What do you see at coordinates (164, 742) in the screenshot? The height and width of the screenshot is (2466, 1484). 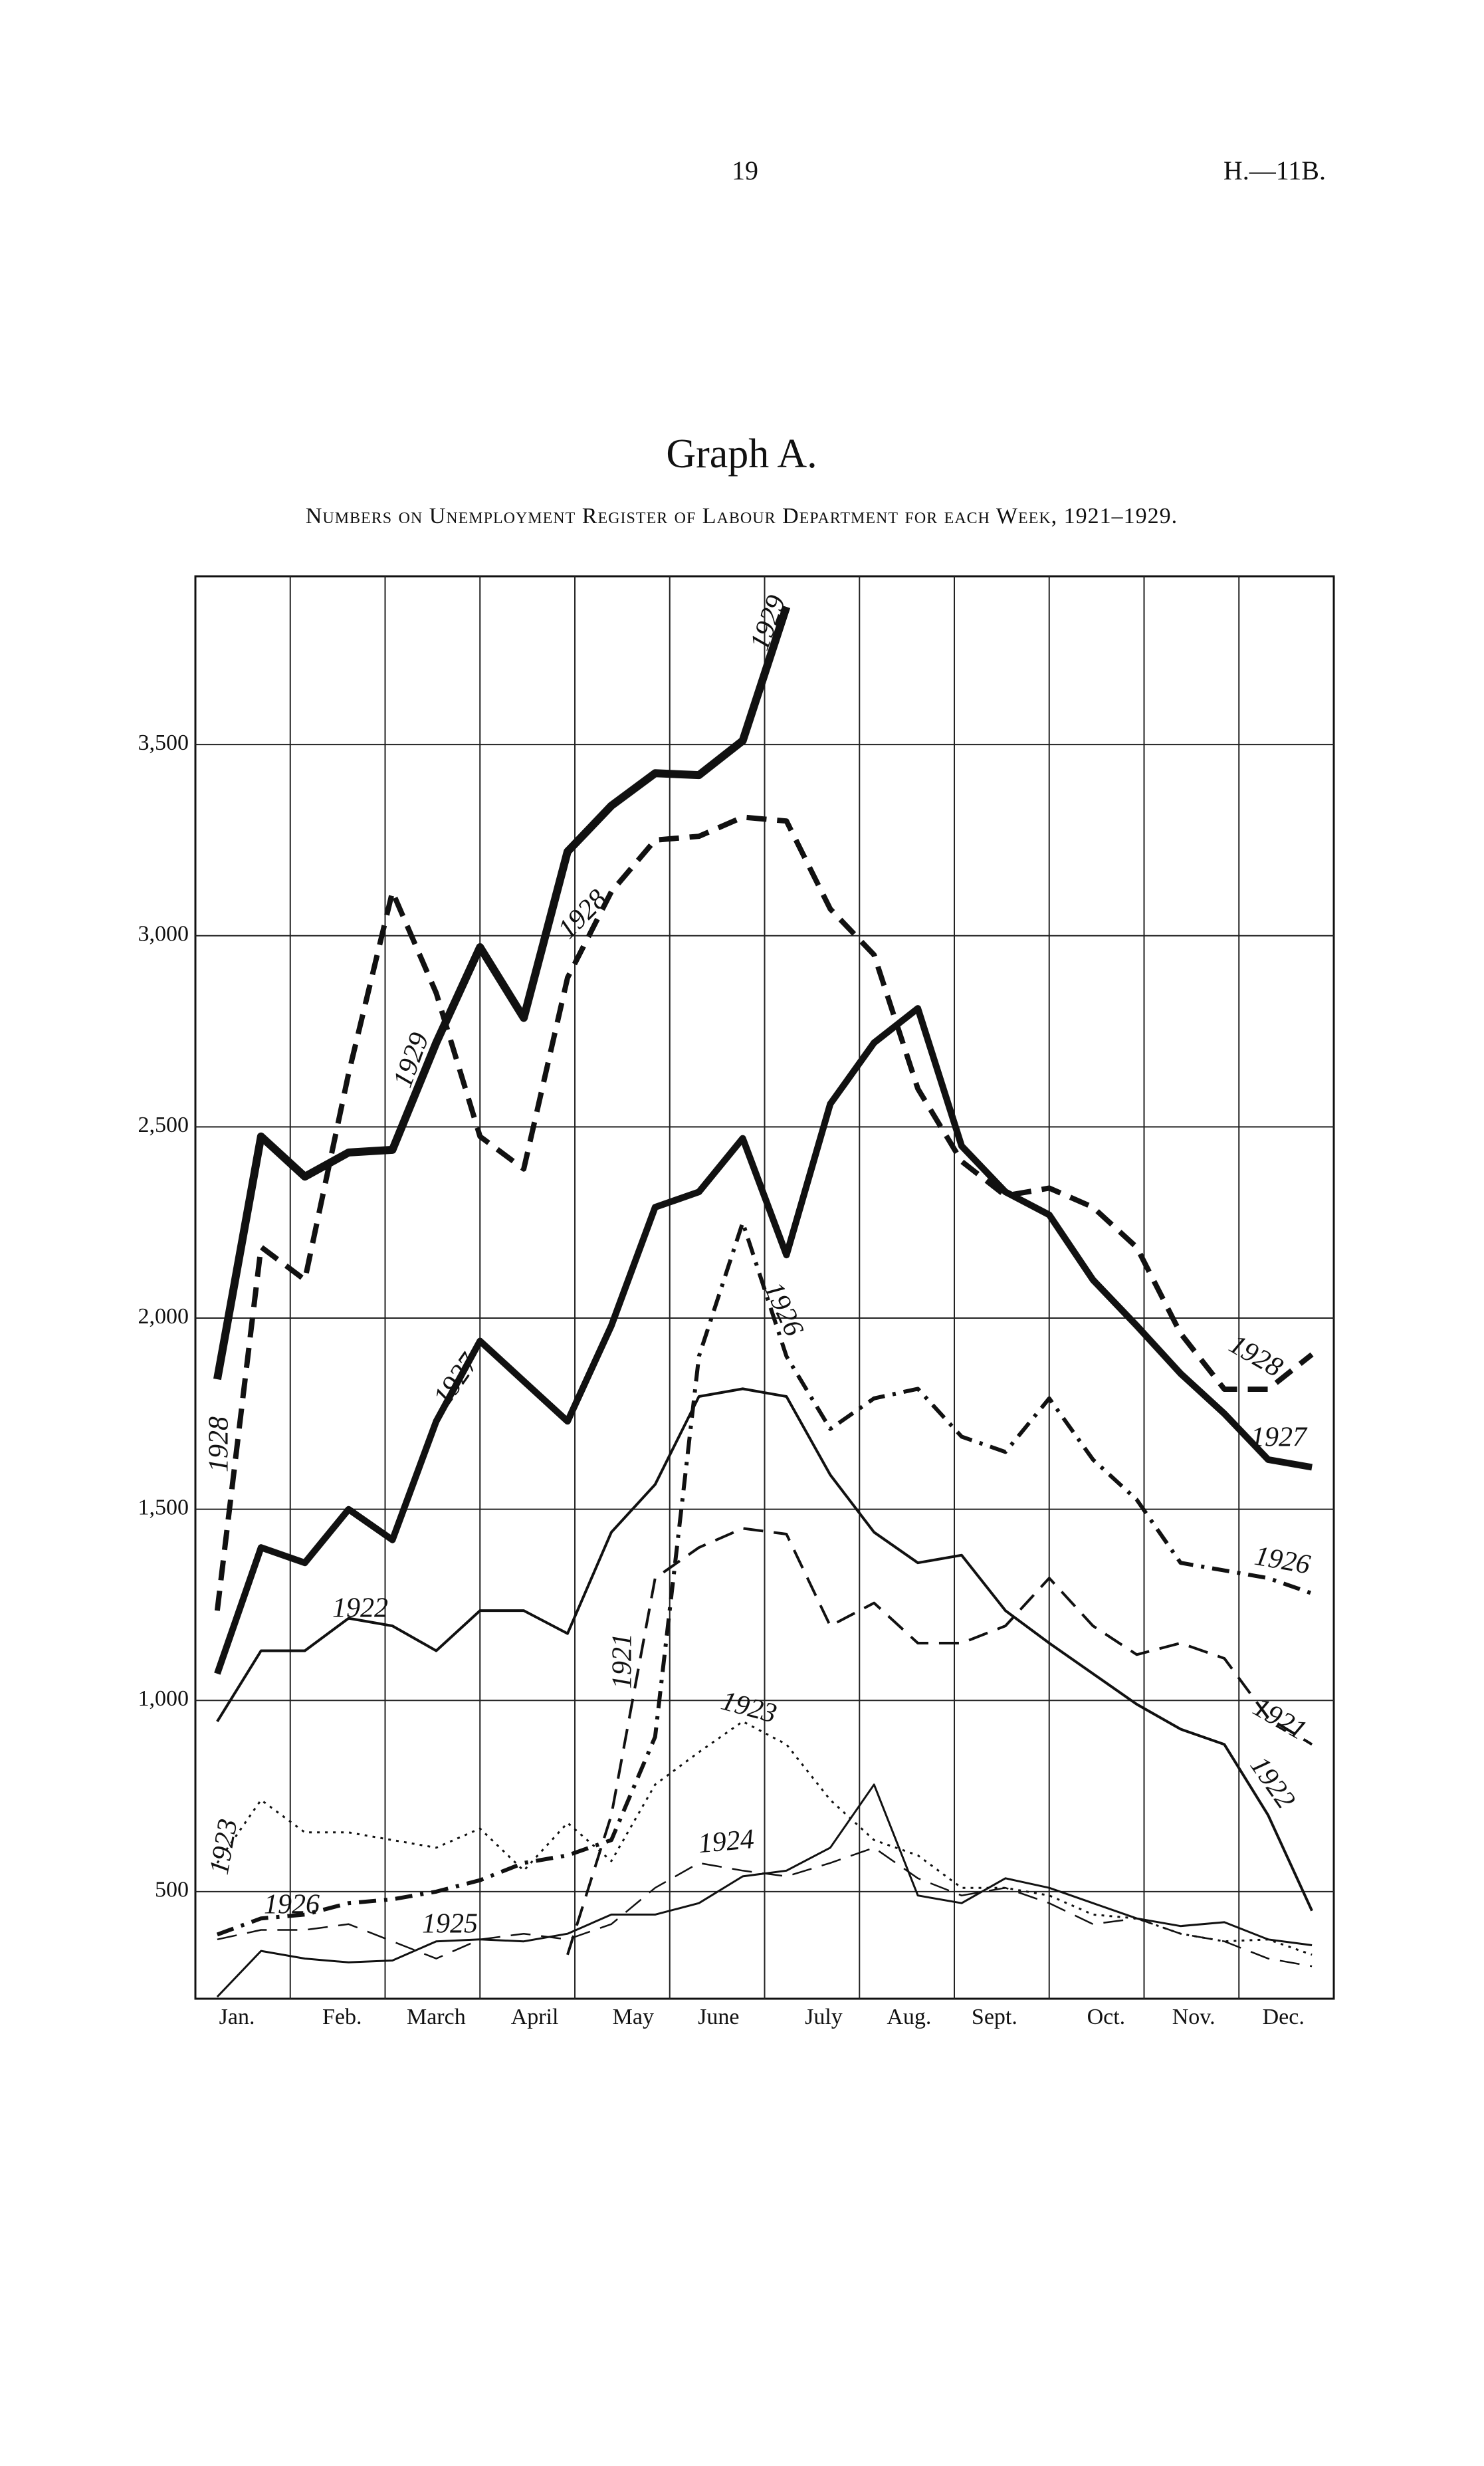 I see `y-tick-label: 3,500` at bounding box center [164, 742].